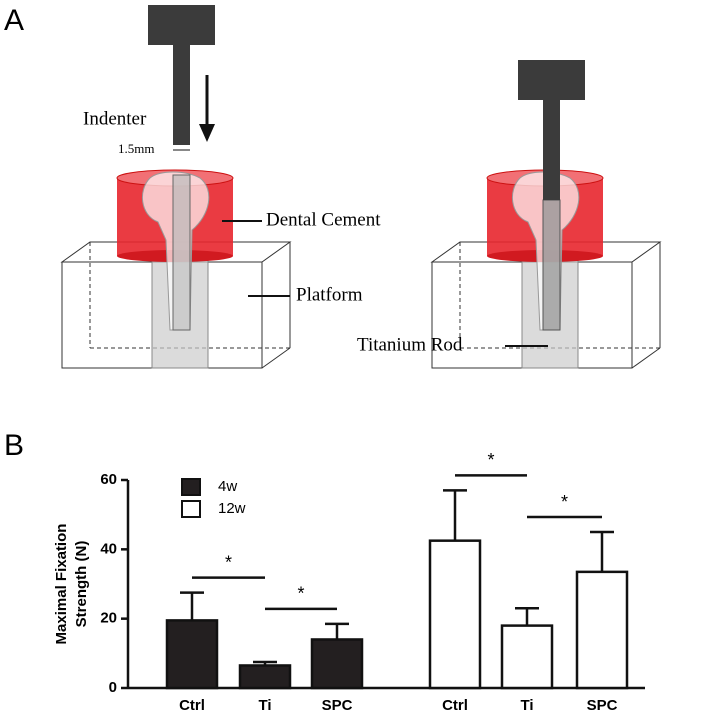  Describe the element at coordinates (546, 214) in the screenshot. I see `setup-right` at that location.